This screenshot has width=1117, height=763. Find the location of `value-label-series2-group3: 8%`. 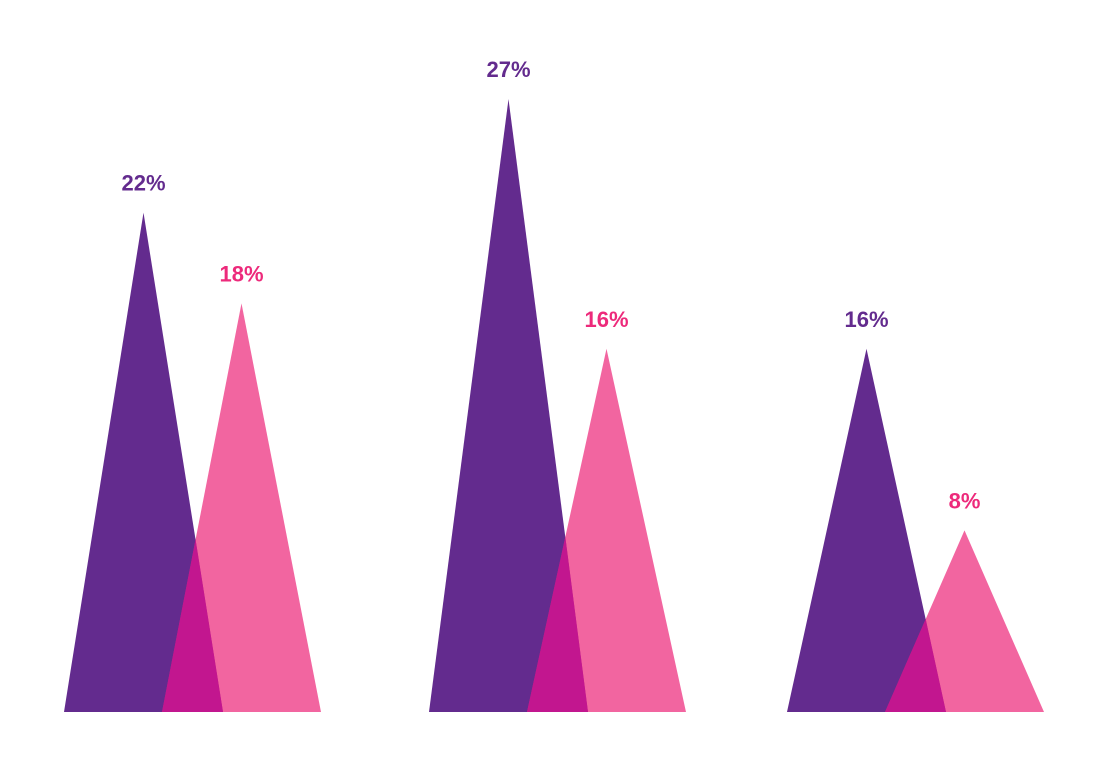

value-label-series2-group3: 8% is located at coordinates (965, 500).